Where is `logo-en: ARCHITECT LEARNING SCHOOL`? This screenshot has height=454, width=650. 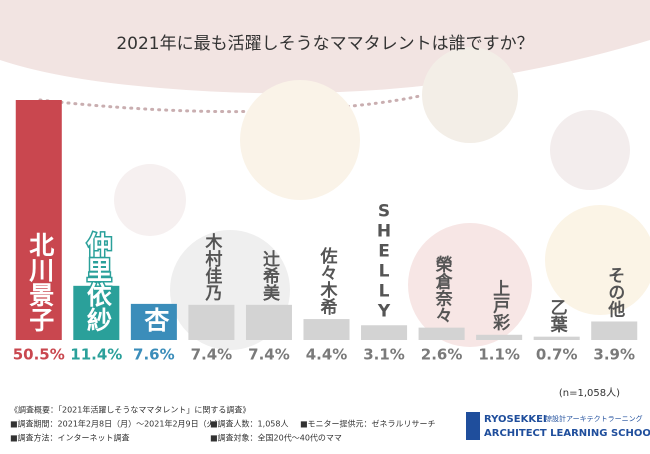 logo-en: ARCHITECT LEARNING SCHOOL is located at coordinates (567, 433).